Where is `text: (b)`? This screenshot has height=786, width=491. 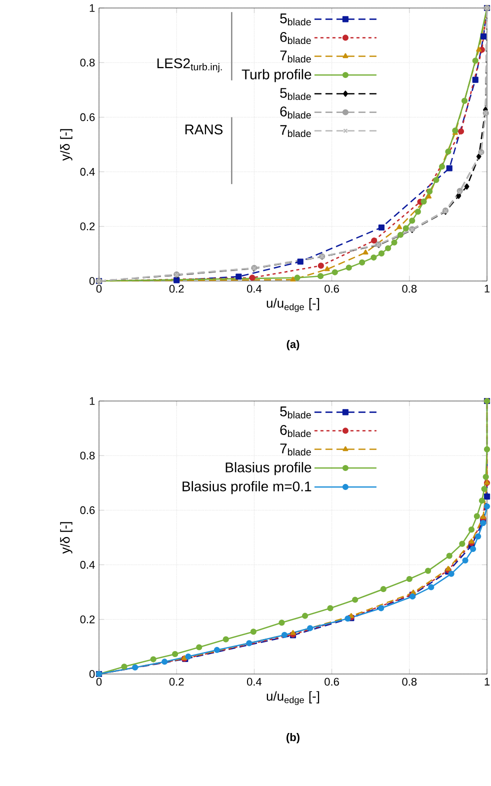 text: (b) is located at coordinates (293, 738).